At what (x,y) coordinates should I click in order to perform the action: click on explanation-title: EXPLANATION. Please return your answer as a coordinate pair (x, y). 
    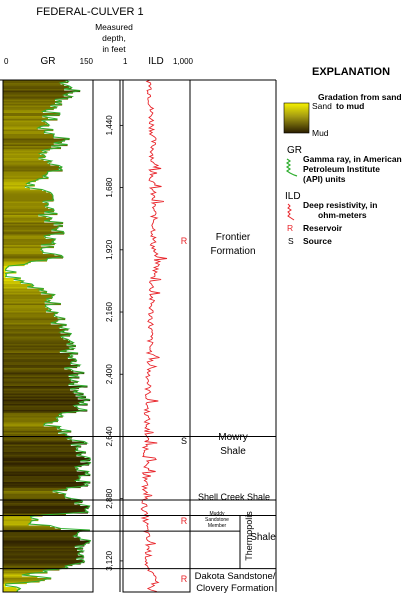
    Looking at the image, I should click on (351, 72).